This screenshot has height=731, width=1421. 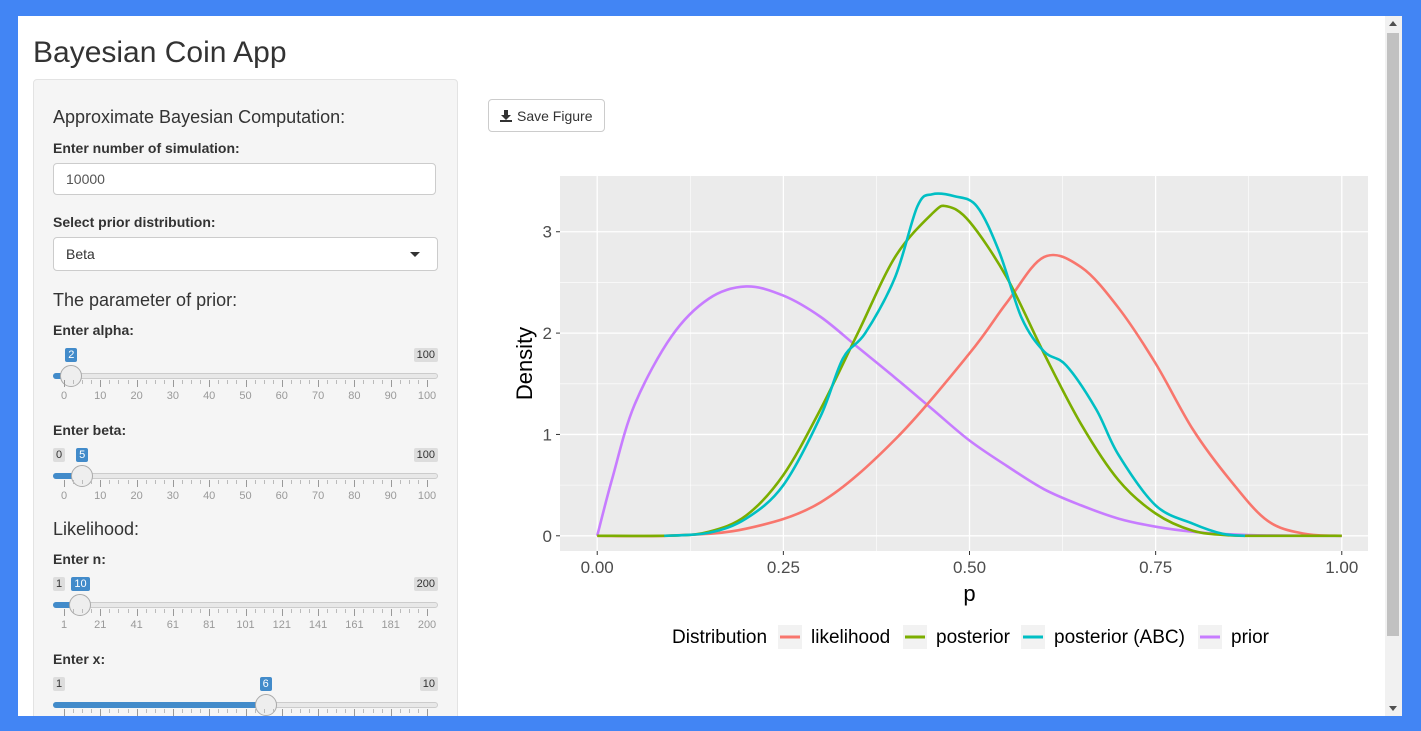 I want to click on alpha-slider-tick-label: 70, so click(x=318, y=396).